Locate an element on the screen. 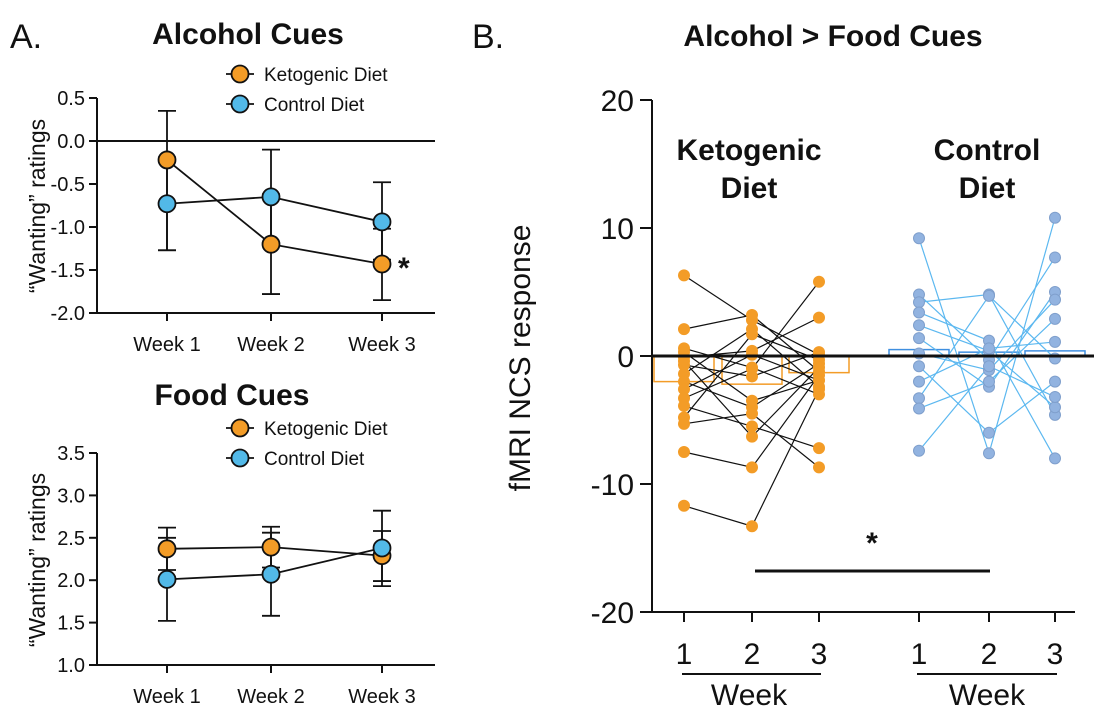 Image resolution: width=1094 pixels, height=711 pixels. y-tick-label: 0.0 is located at coordinates (71, 142).